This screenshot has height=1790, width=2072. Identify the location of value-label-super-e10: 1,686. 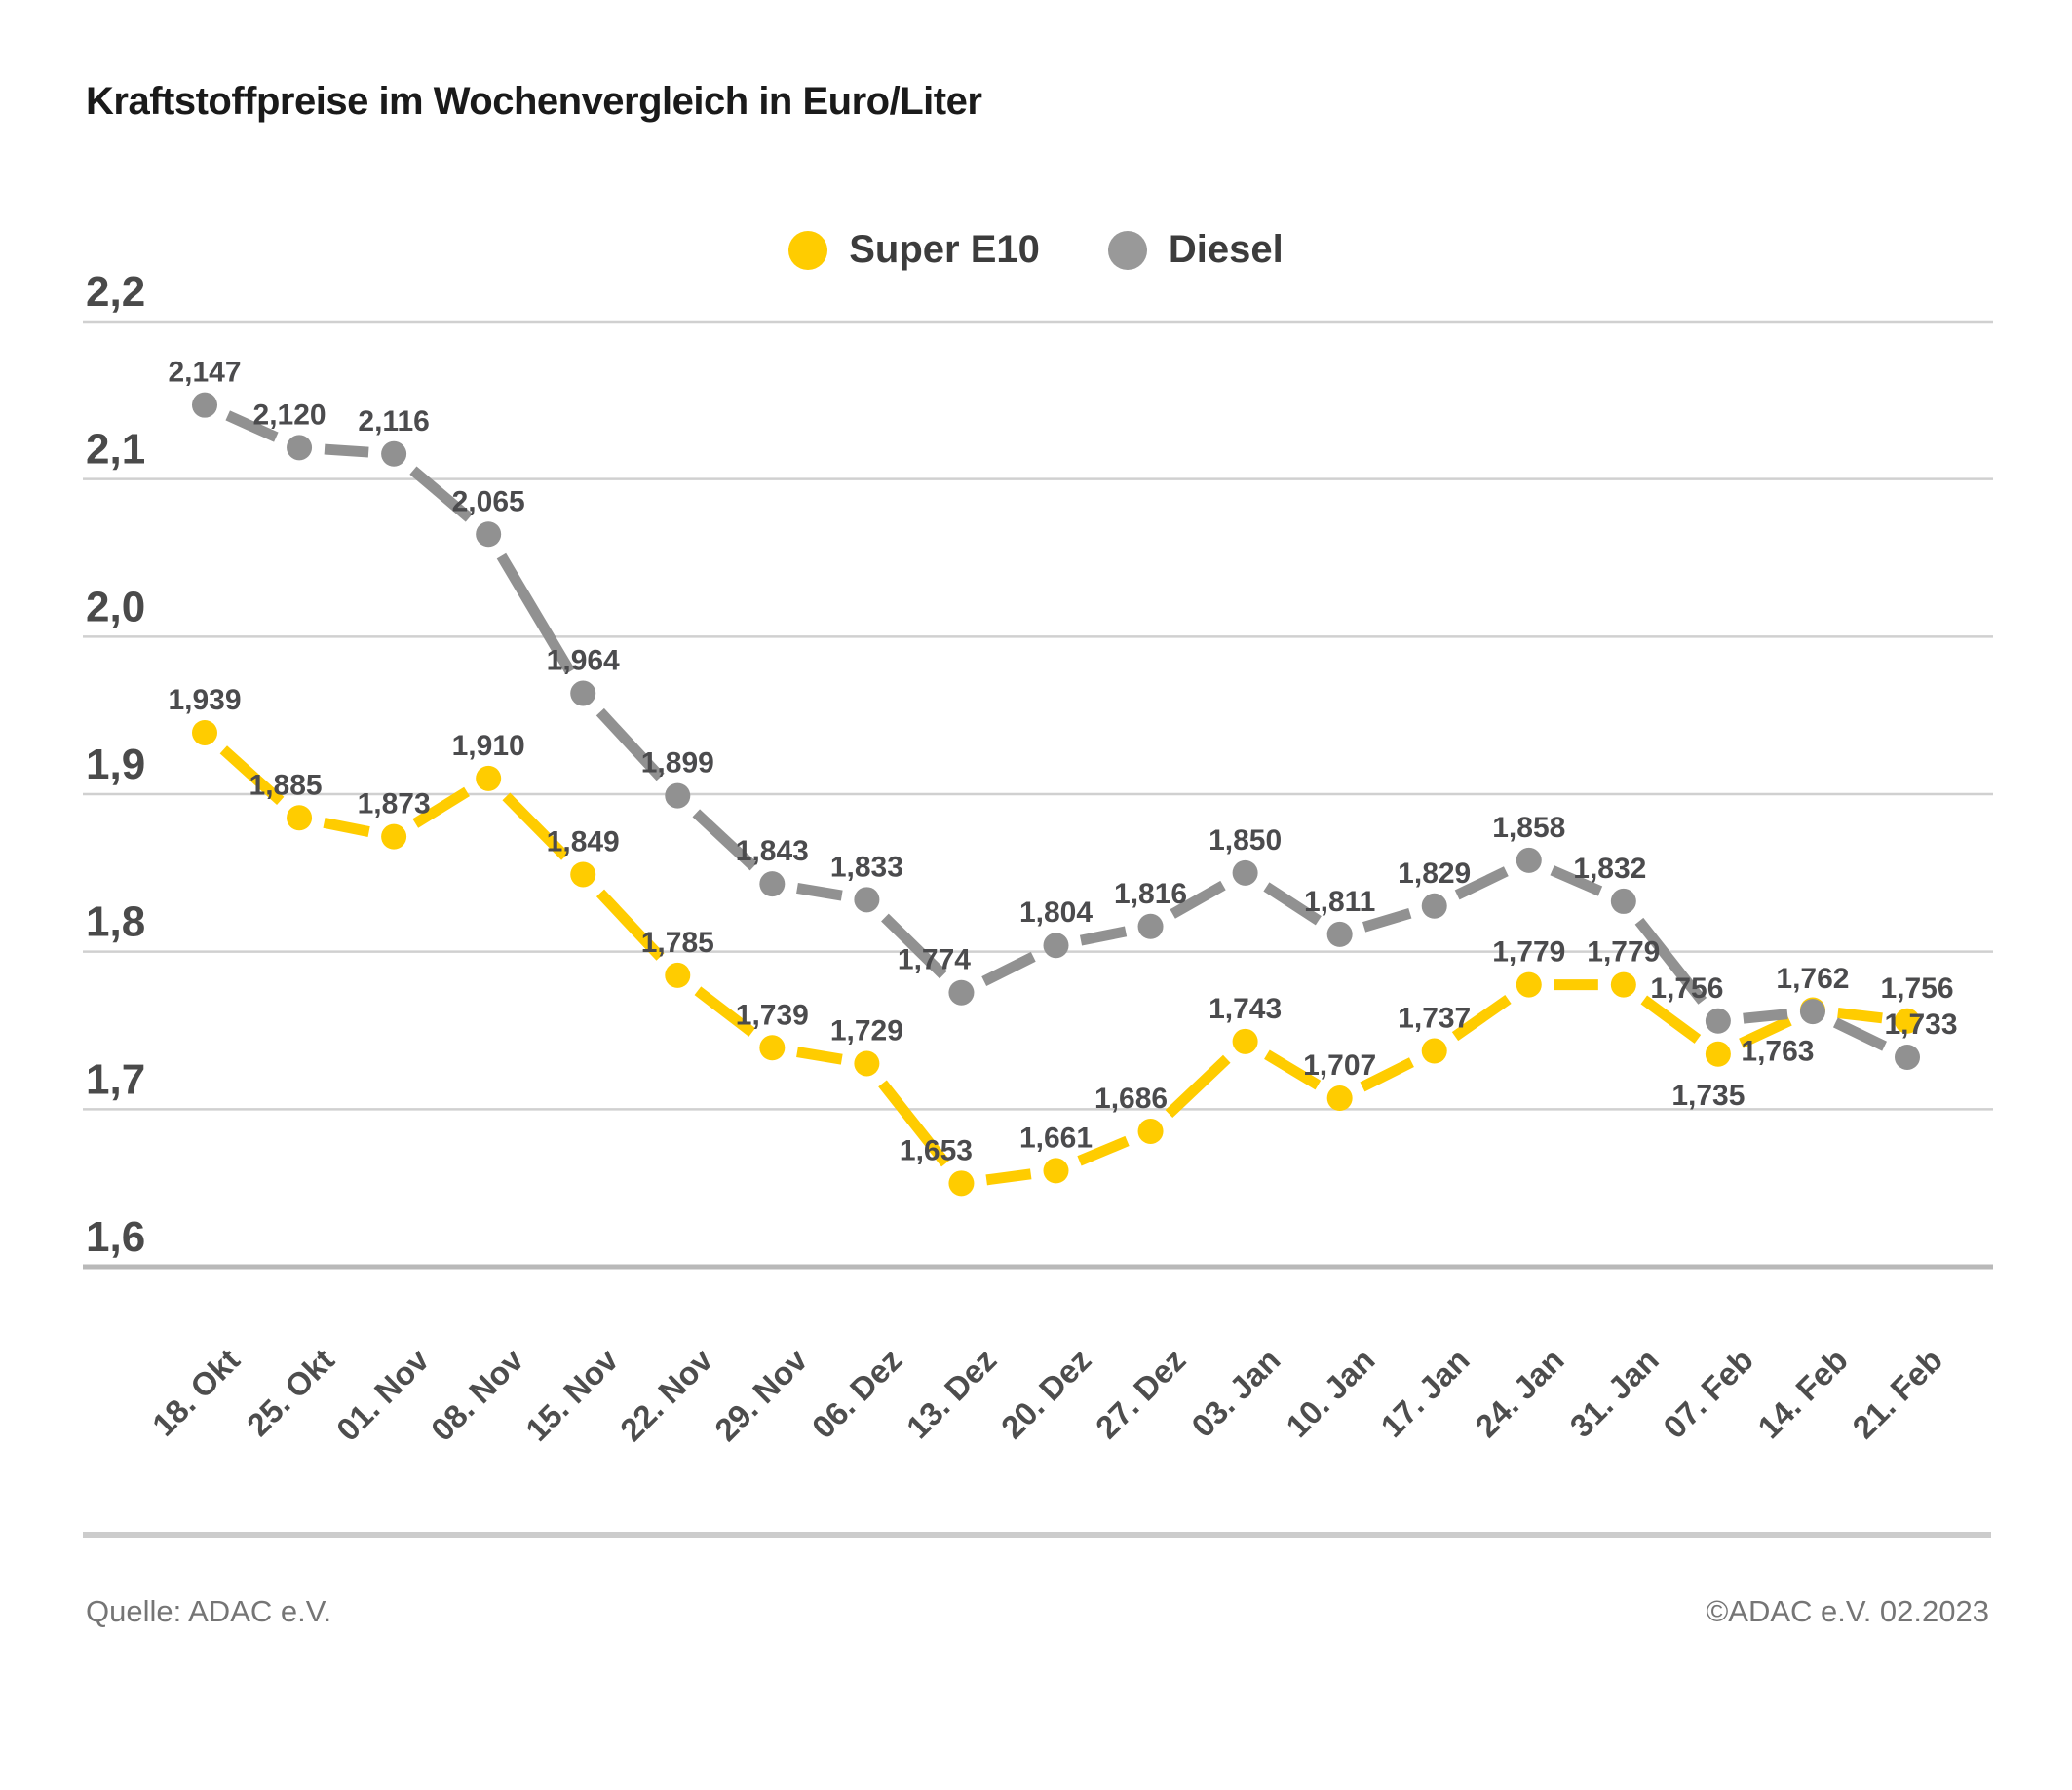
(1131, 1099).